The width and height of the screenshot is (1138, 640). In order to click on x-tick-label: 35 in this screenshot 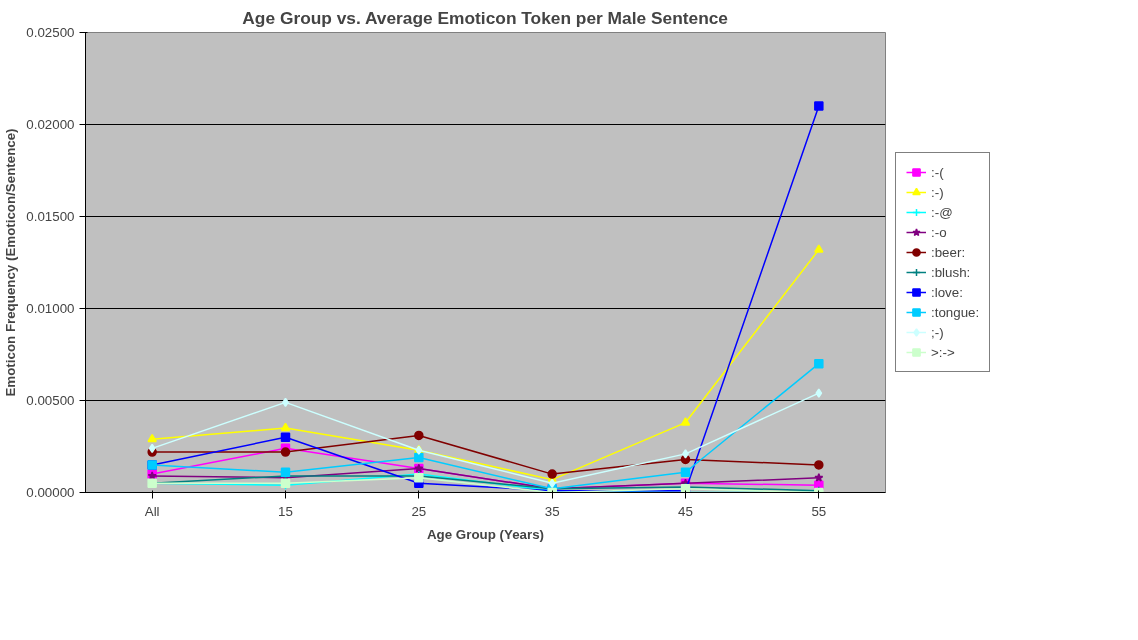, I will do `click(552, 511)`.